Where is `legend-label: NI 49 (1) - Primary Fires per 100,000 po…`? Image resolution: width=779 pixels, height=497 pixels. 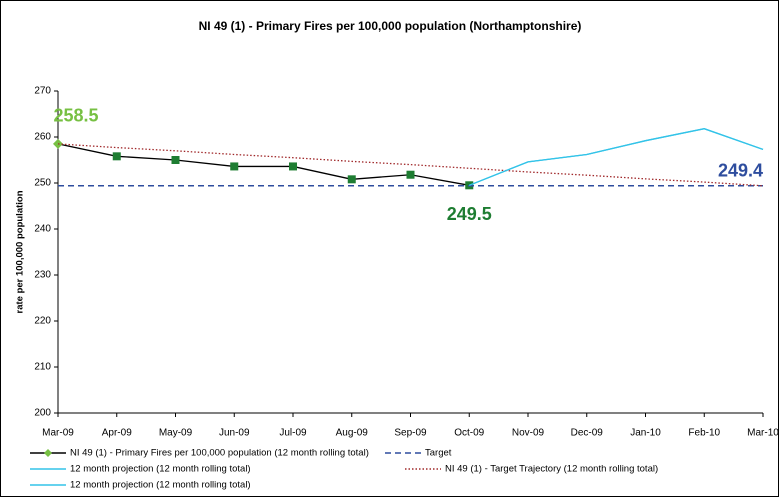
legend-label: NI 49 (1) - Primary Fires per 100,000 po… is located at coordinates (219, 453).